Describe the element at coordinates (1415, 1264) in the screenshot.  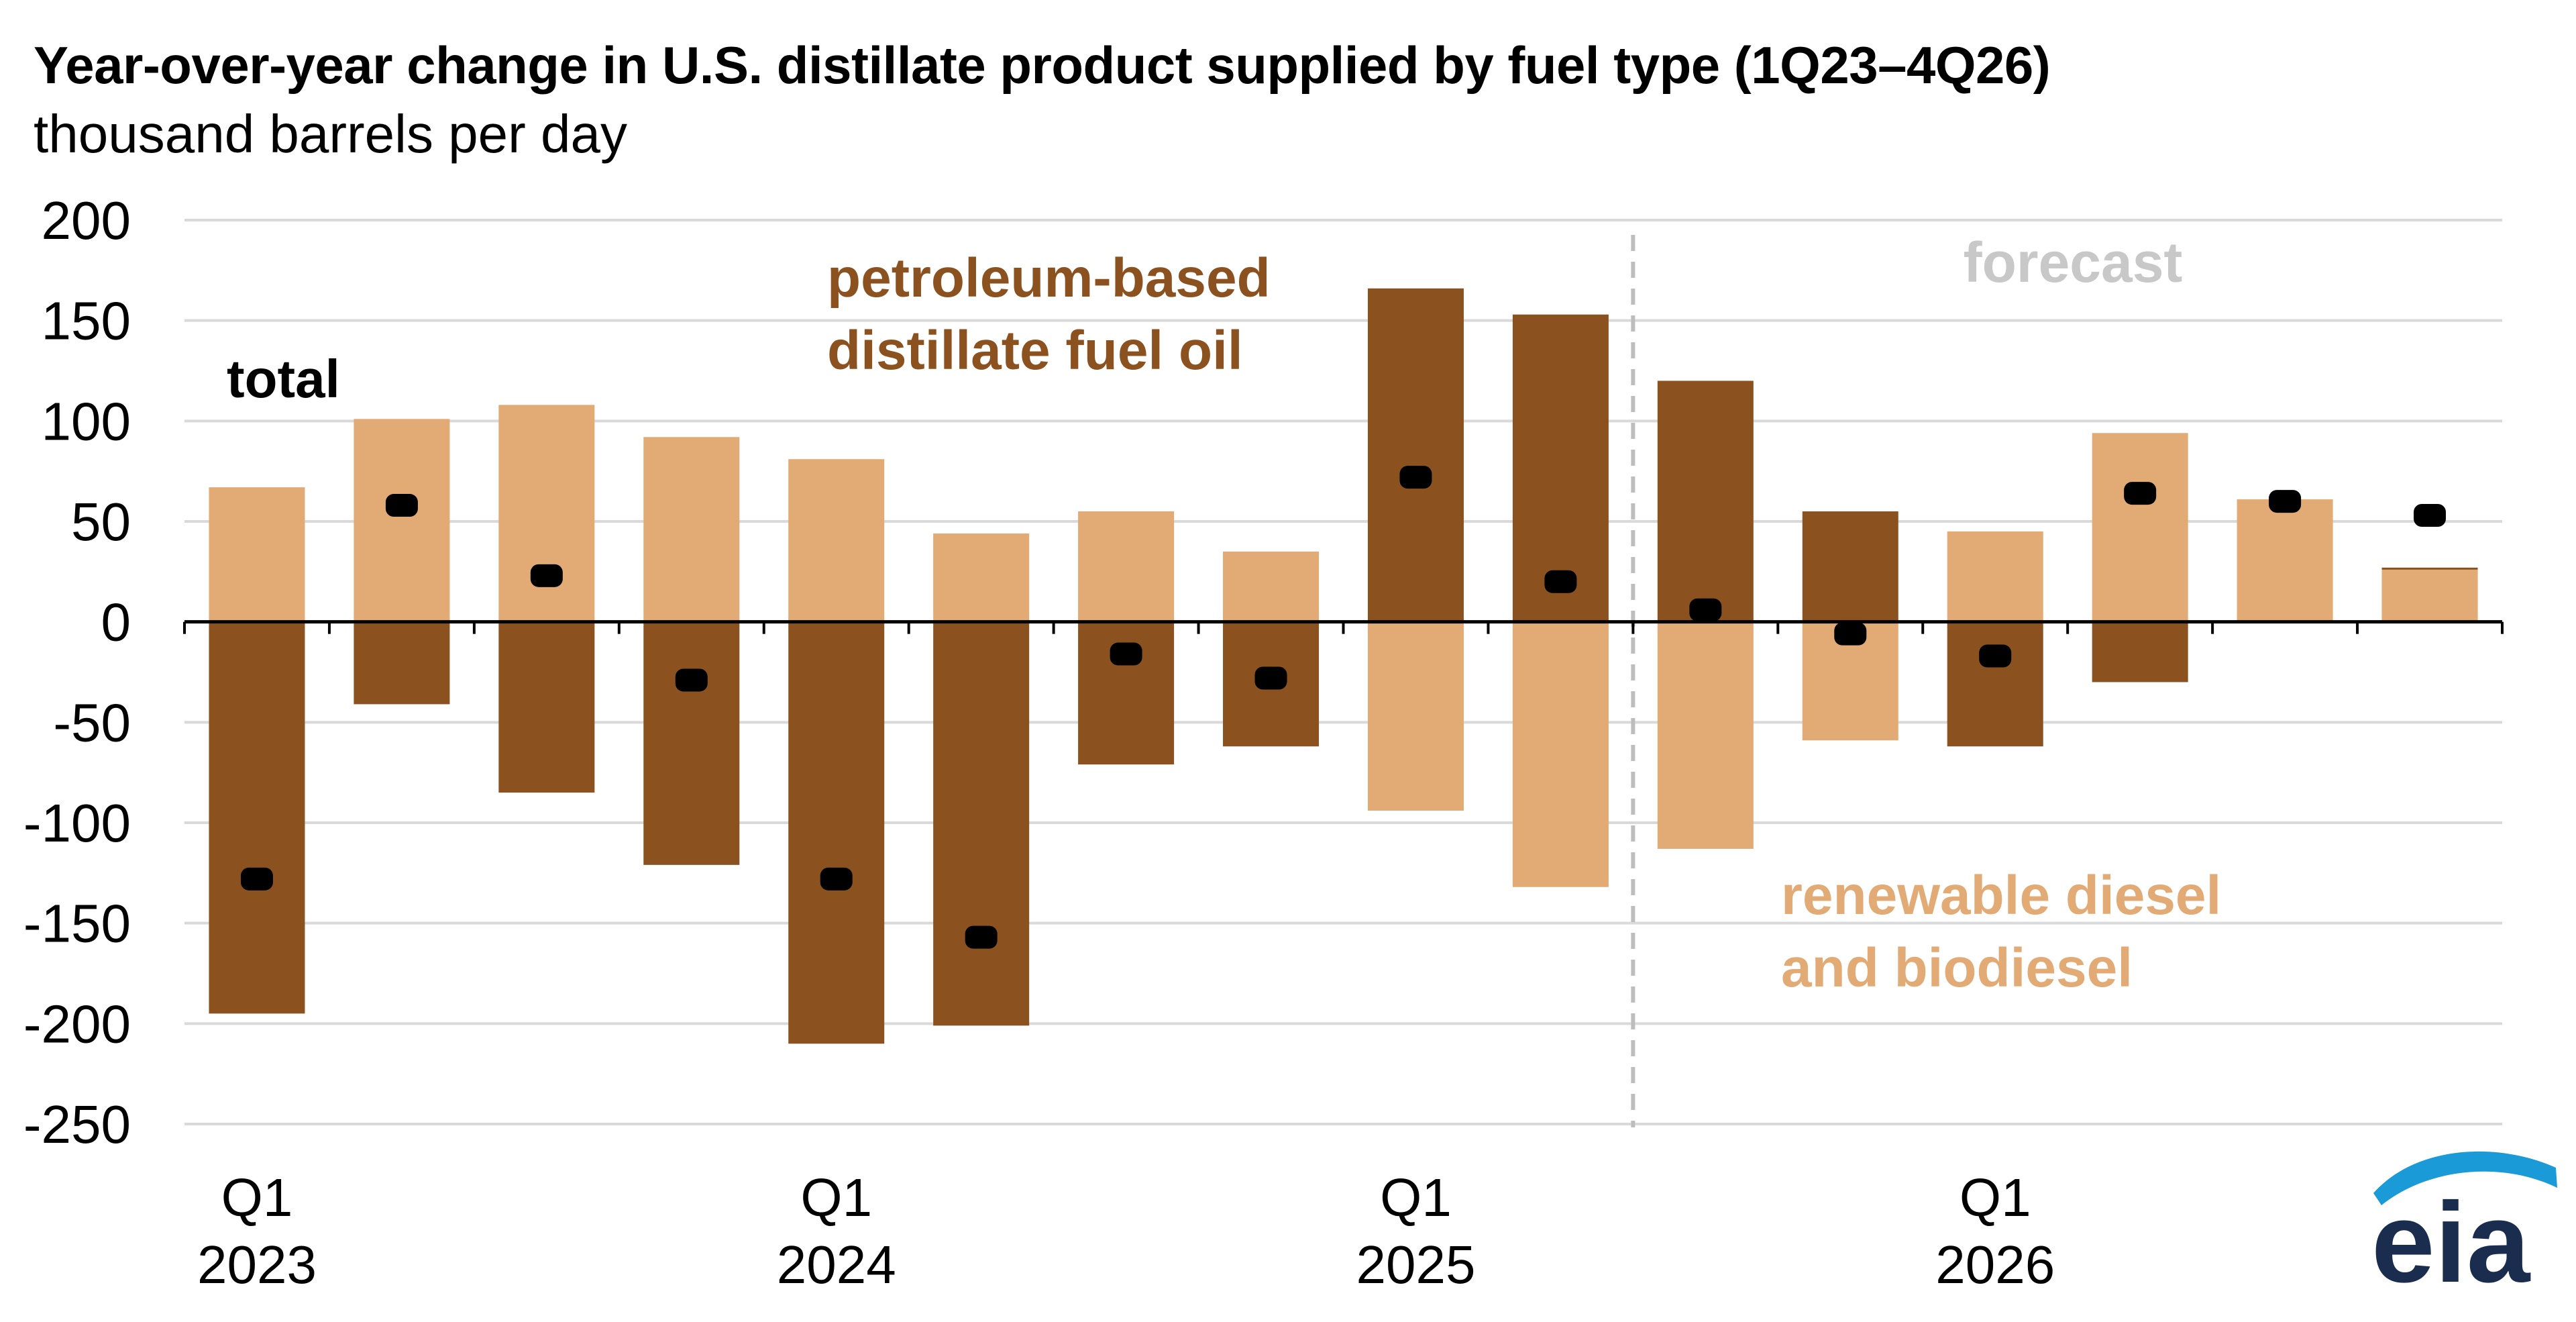
I see `x-tick-year: 2025` at that location.